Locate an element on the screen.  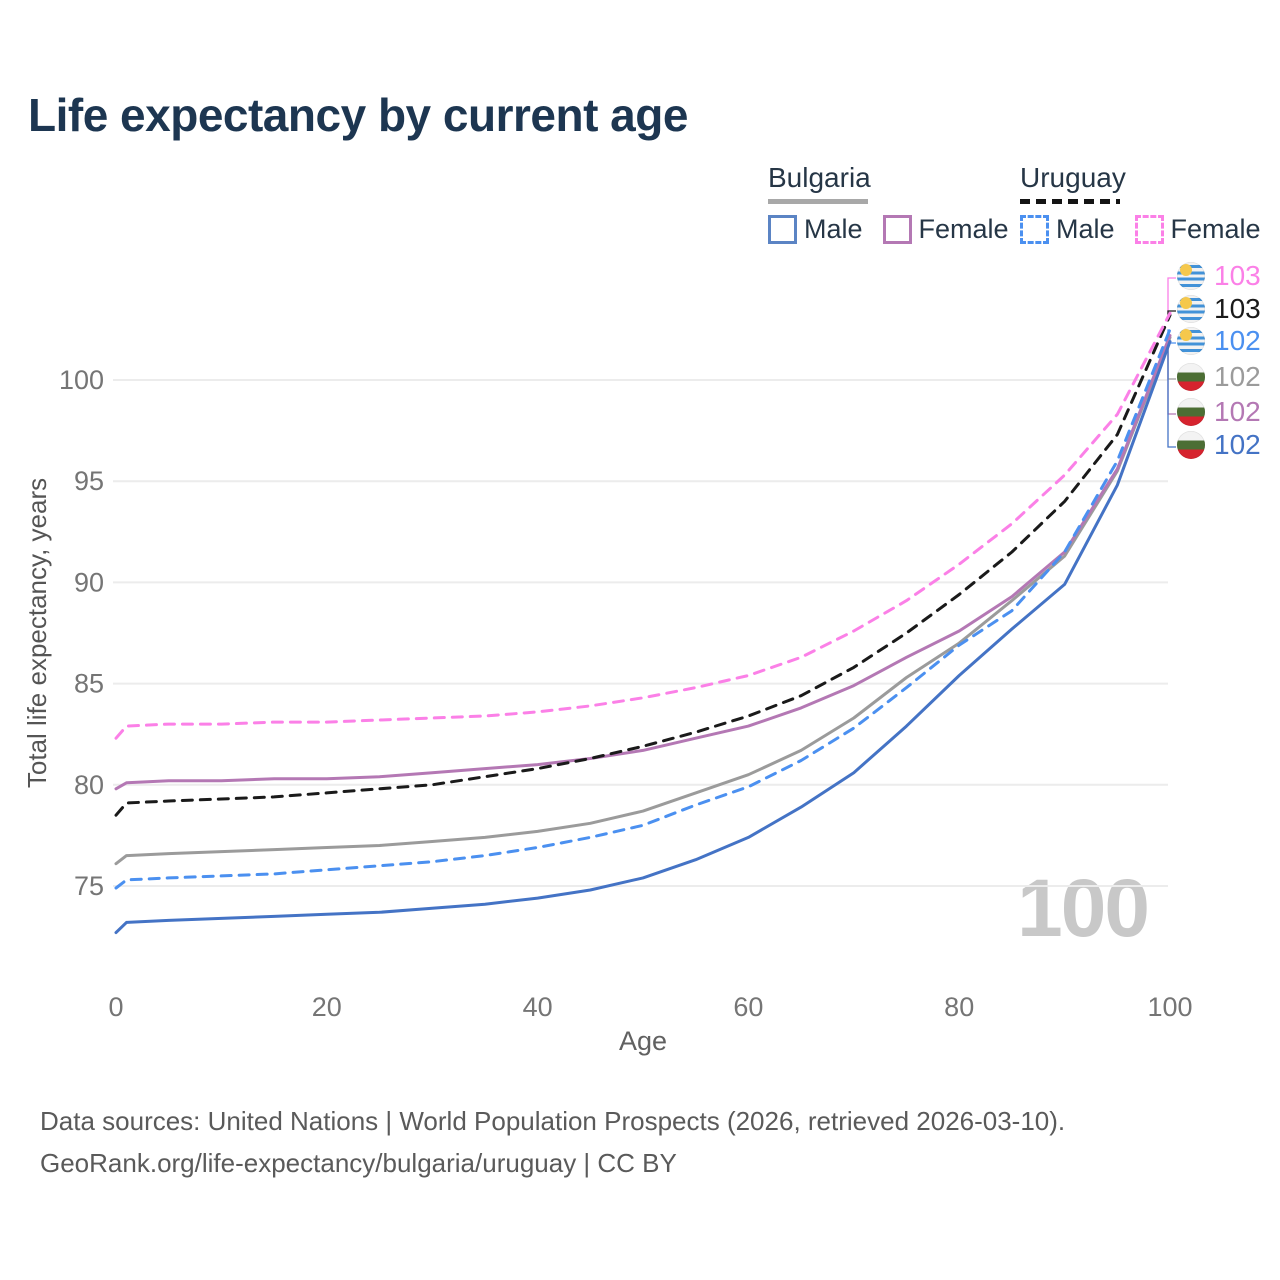
y-axis-title: Total life expectancy, years is located at coordinates (37, 633).